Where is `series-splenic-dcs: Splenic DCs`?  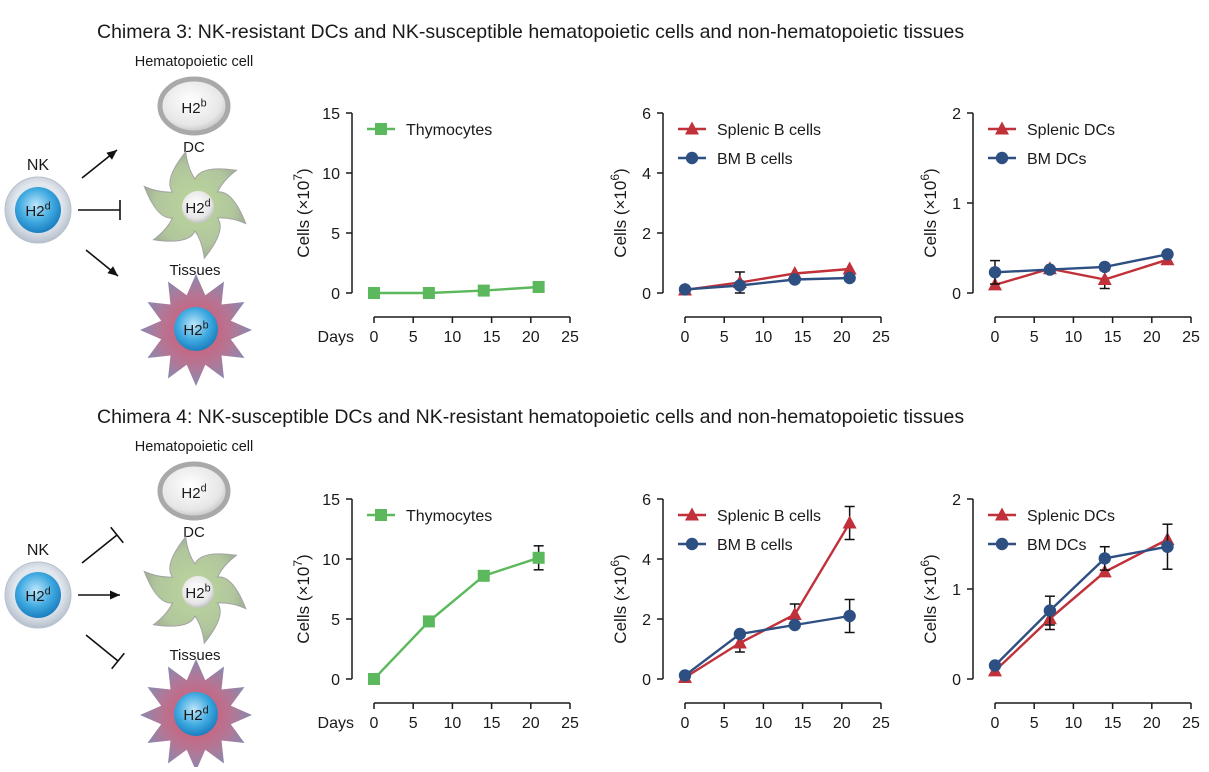
series-splenic-dcs: Splenic DCs is located at coordinates (1081, 206).